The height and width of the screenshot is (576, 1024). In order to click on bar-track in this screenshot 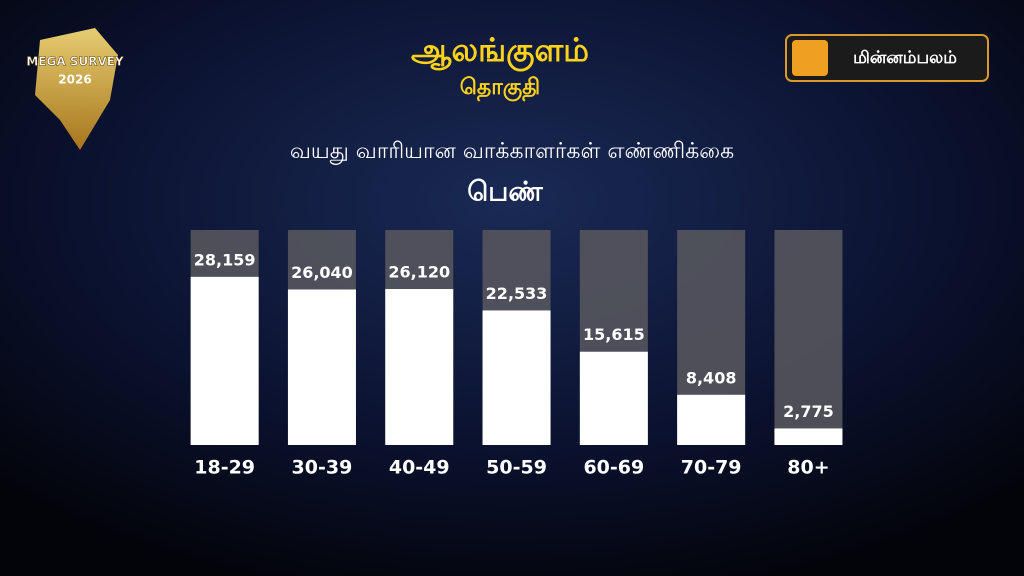, I will do `click(808, 337)`.